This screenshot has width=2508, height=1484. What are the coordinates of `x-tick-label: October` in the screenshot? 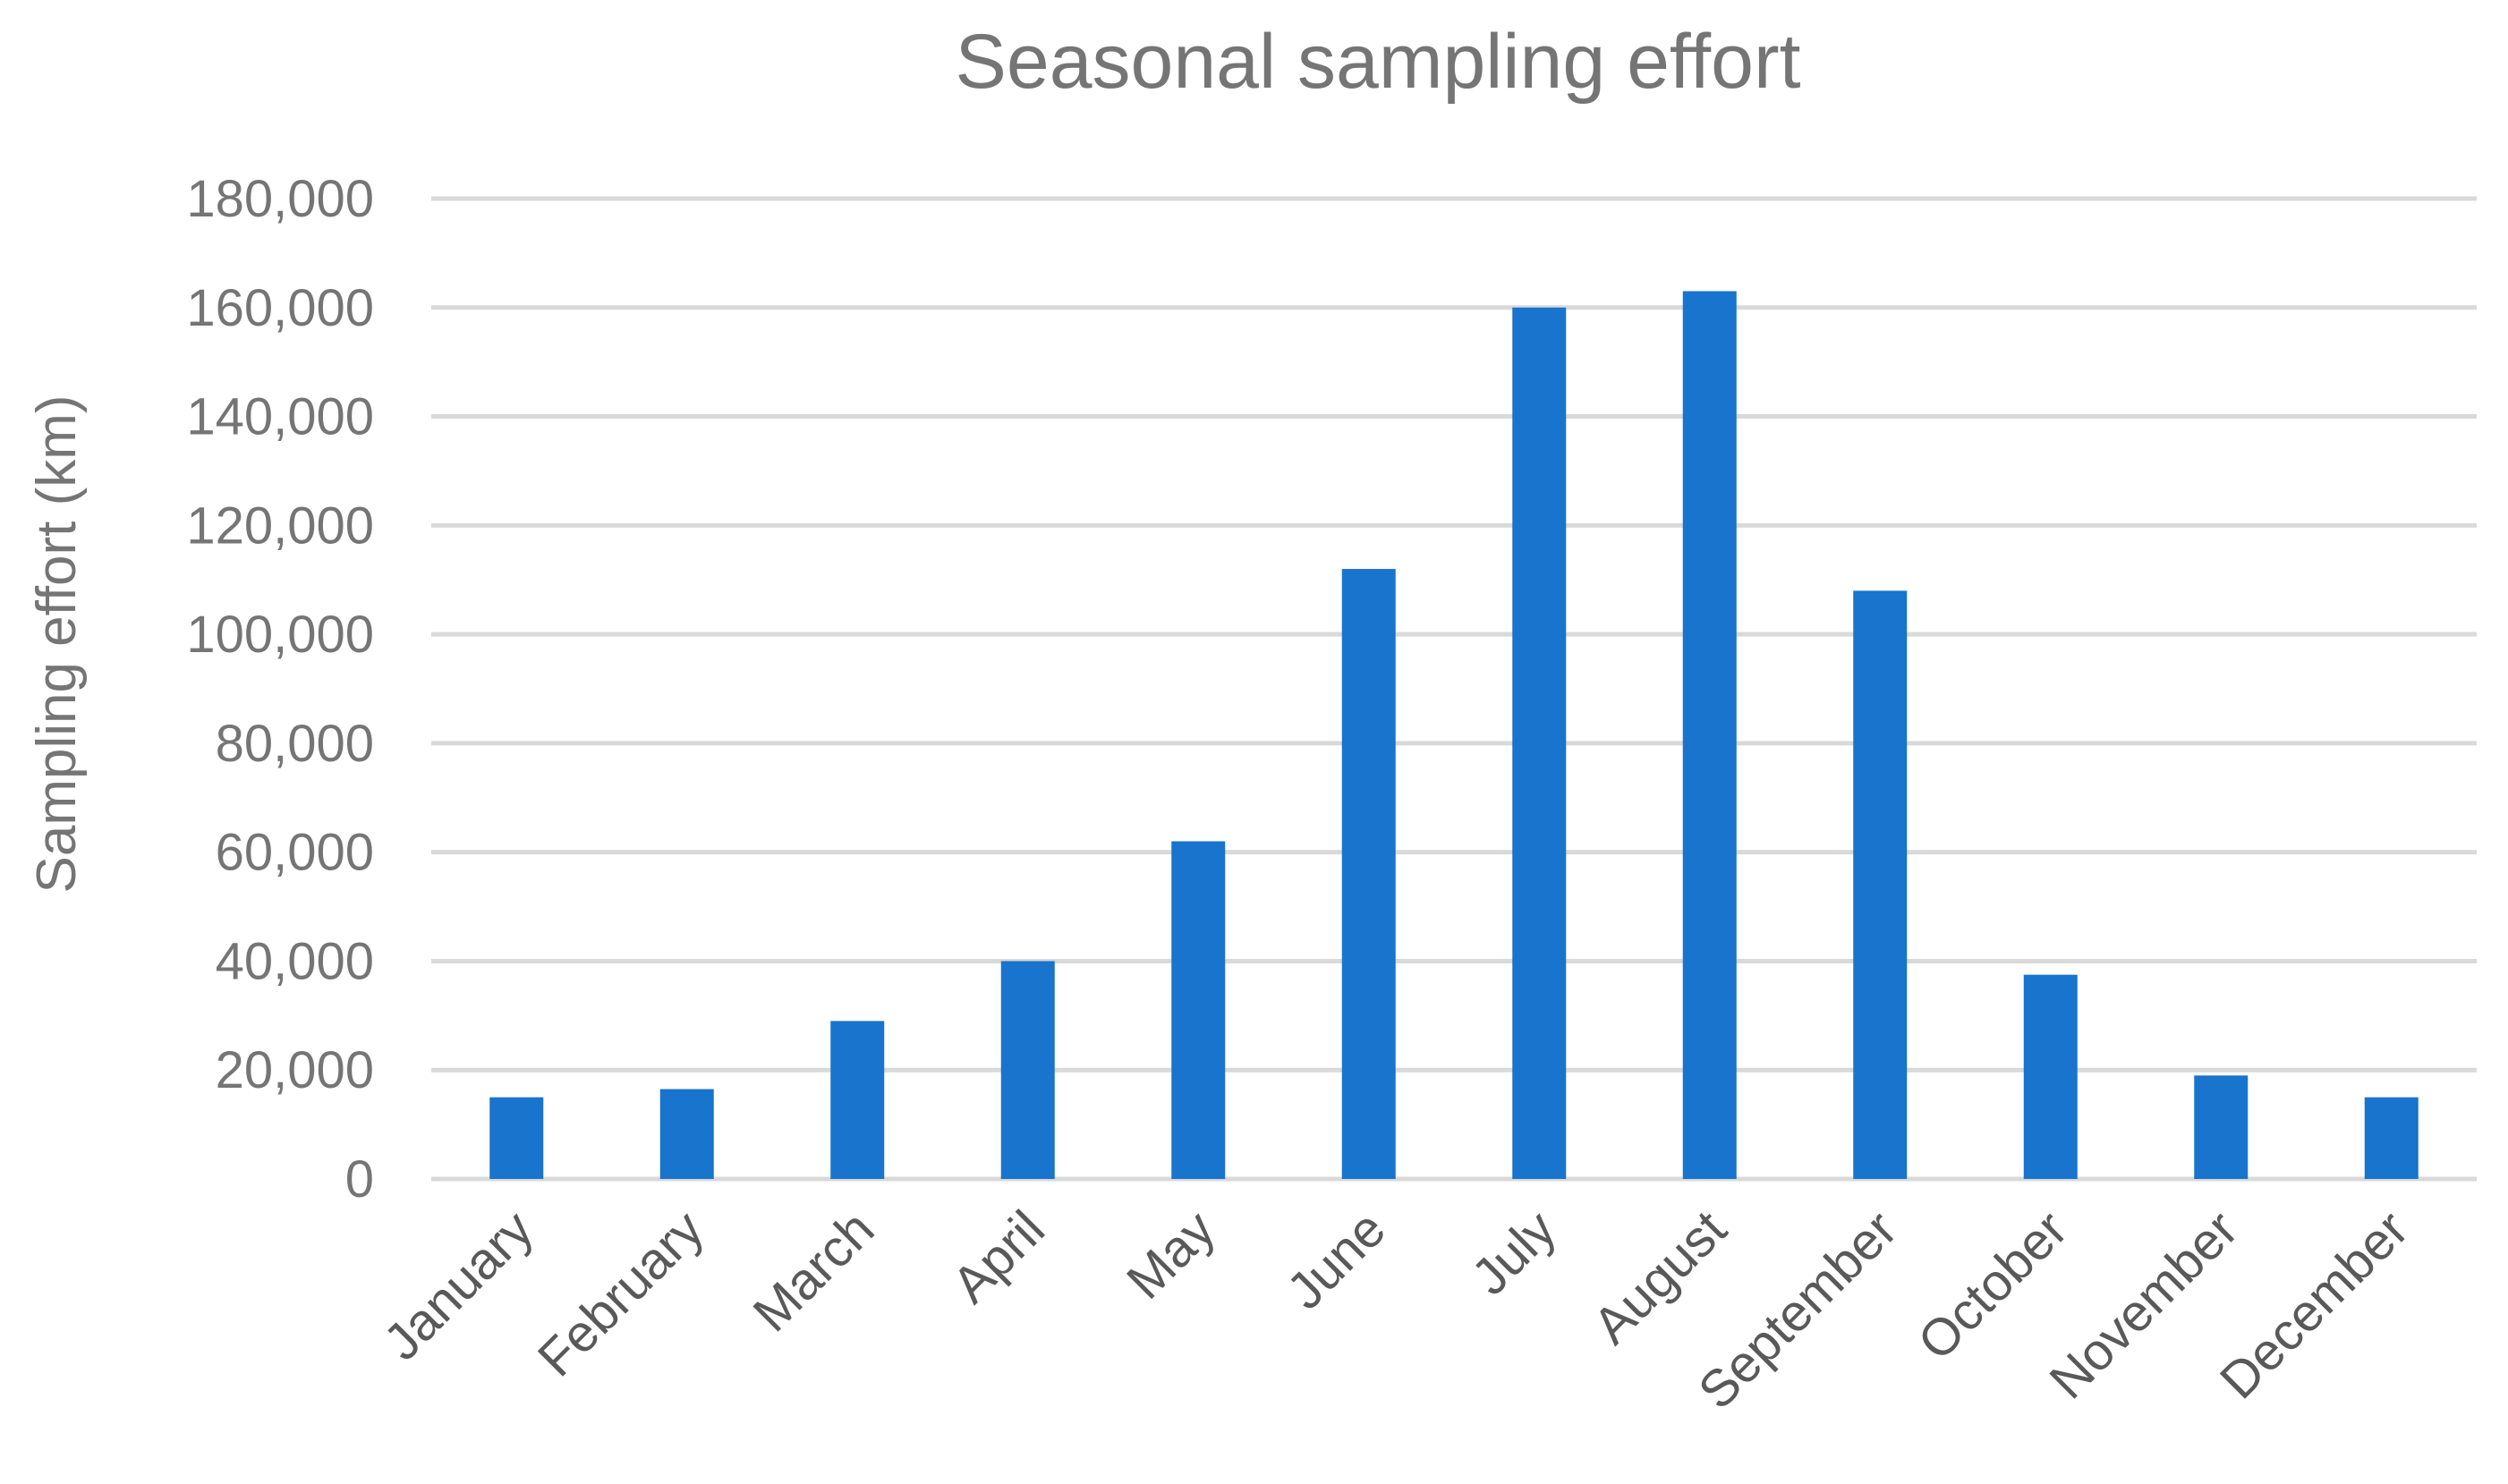 It's located at (1993, 1285).